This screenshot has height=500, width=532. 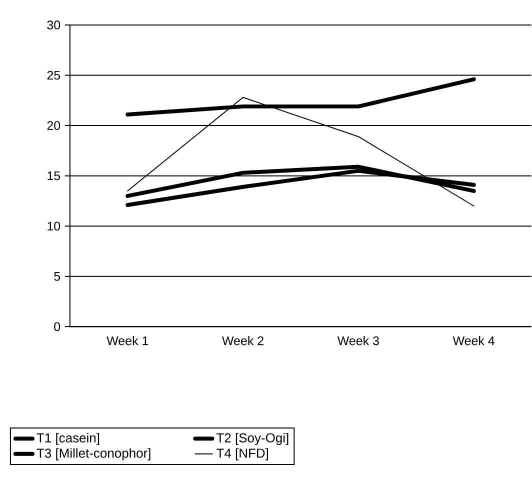 What do you see at coordinates (242, 454) in the screenshot?
I see `legend-label: T4 [NFD]` at bounding box center [242, 454].